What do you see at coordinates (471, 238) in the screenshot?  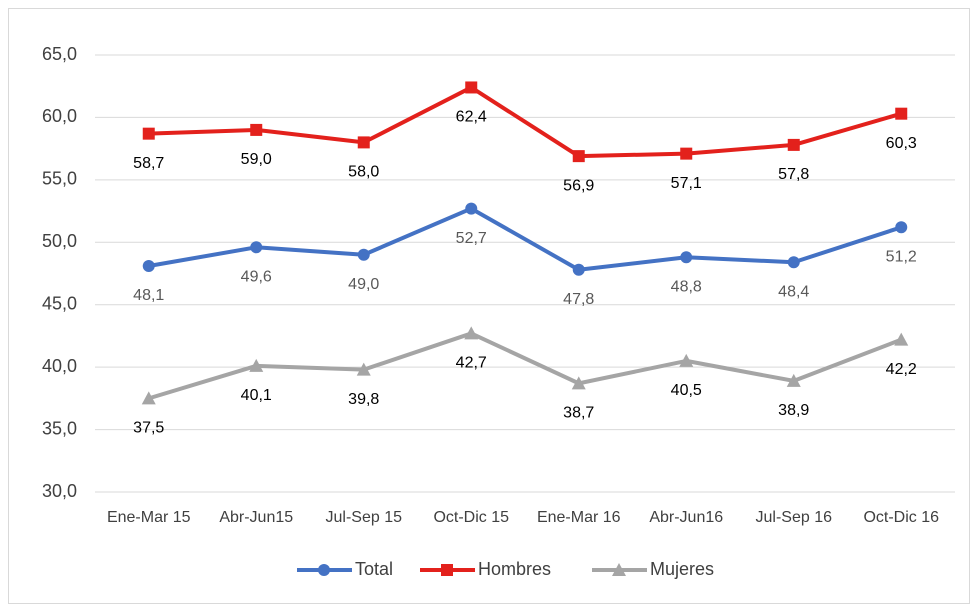 I see `data-label: 52,7` at bounding box center [471, 238].